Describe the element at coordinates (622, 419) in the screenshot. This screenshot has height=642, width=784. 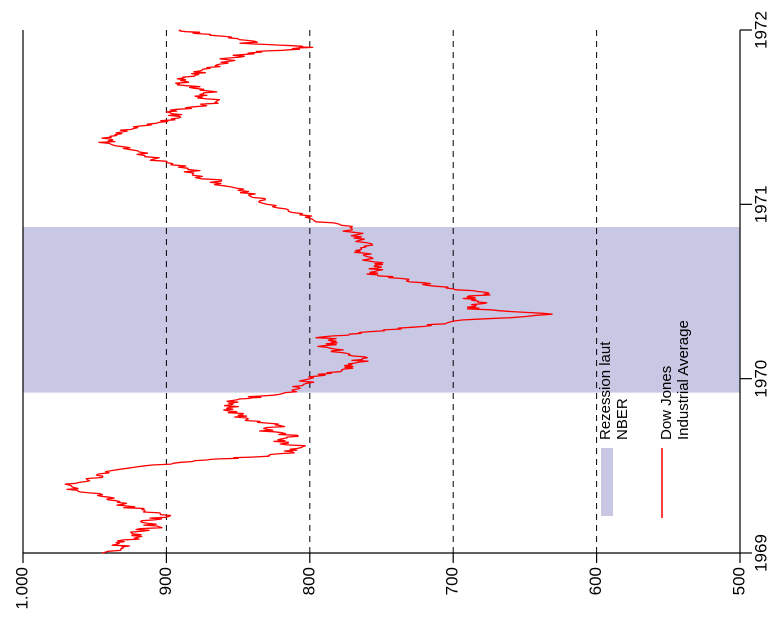
I see `legend-recession-label: NBER` at that location.